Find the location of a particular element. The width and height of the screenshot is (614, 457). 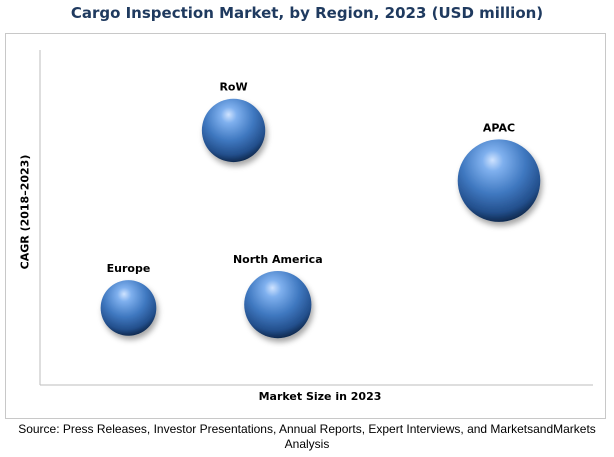

bubble-label-row: RoW is located at coordinates (233, 87).